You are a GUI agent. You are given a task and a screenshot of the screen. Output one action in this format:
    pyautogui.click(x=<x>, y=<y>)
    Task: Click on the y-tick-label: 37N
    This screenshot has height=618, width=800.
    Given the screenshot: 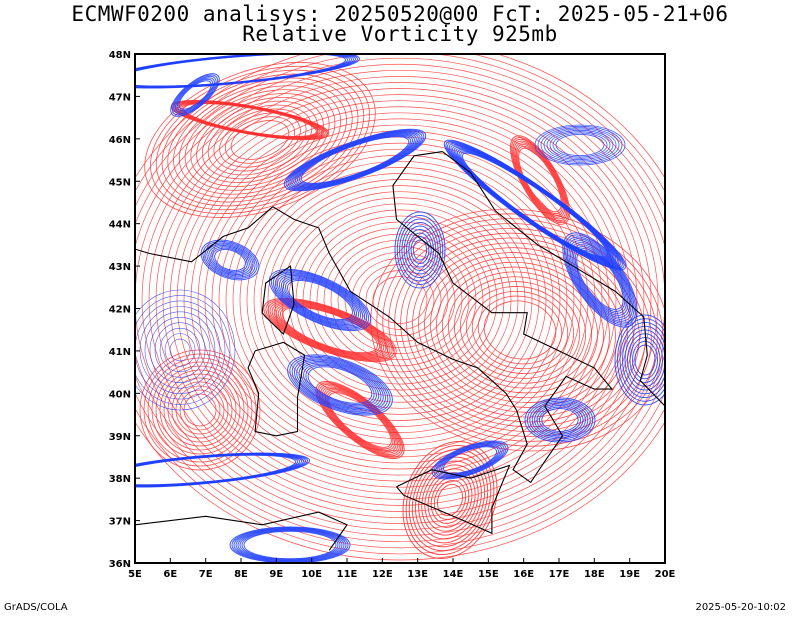 What is the action you would take?
    pyautogui.click(x=120, y=522)
    